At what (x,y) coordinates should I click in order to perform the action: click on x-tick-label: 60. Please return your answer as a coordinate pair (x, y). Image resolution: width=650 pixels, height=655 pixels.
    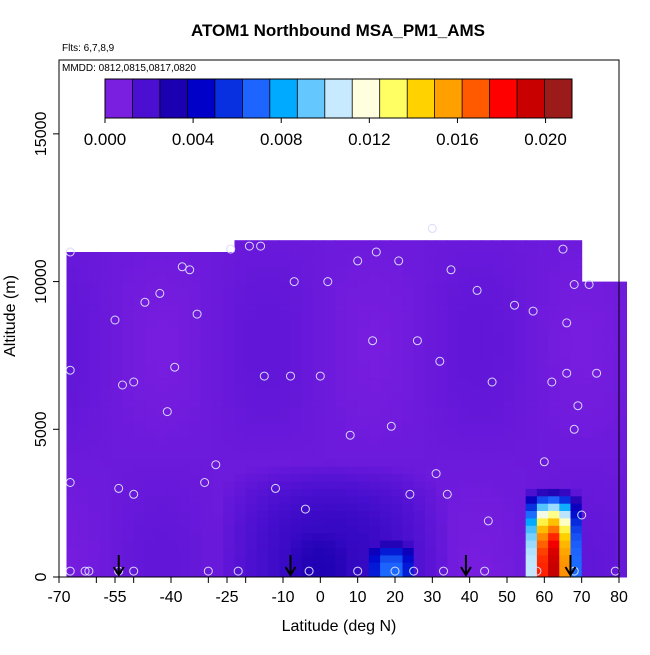
    Looking at the image, I should click on (544, 597).